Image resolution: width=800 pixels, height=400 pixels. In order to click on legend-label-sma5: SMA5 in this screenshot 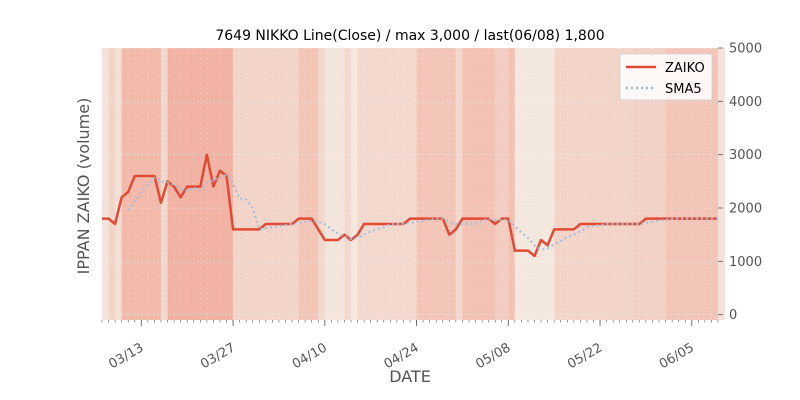, I will do `click(683, 89)`.